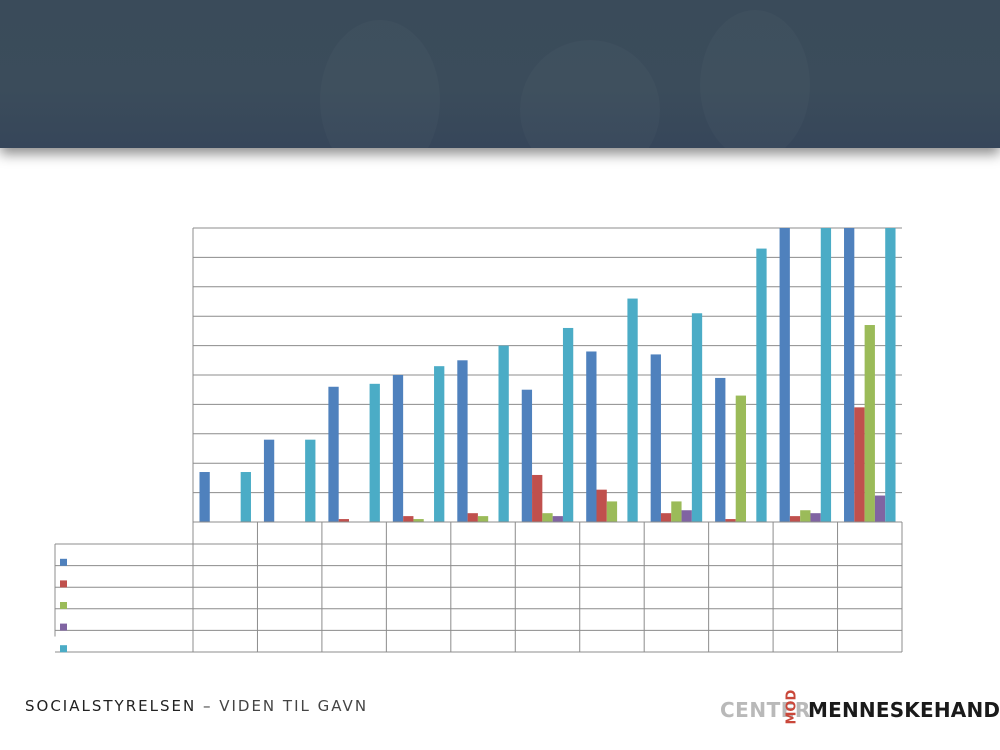  I want to click on logo-middle-word: MOD, so click(792, 707).